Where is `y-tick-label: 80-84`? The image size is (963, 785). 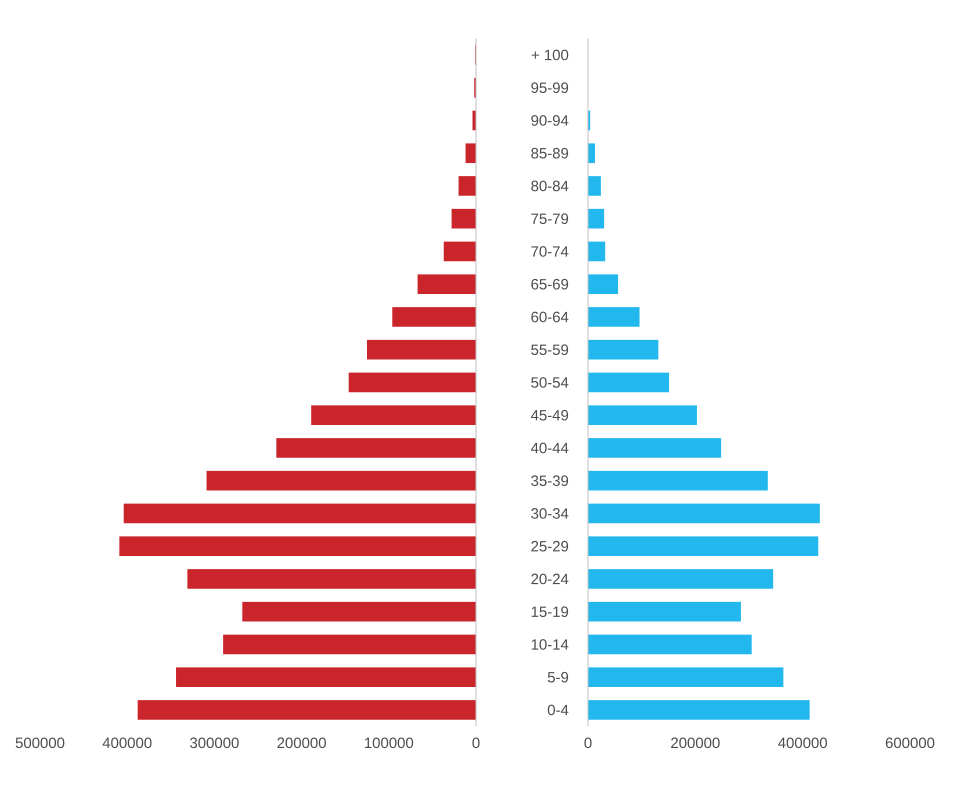
y-tick-label: 80-84 is located at coordinates (549, 186).